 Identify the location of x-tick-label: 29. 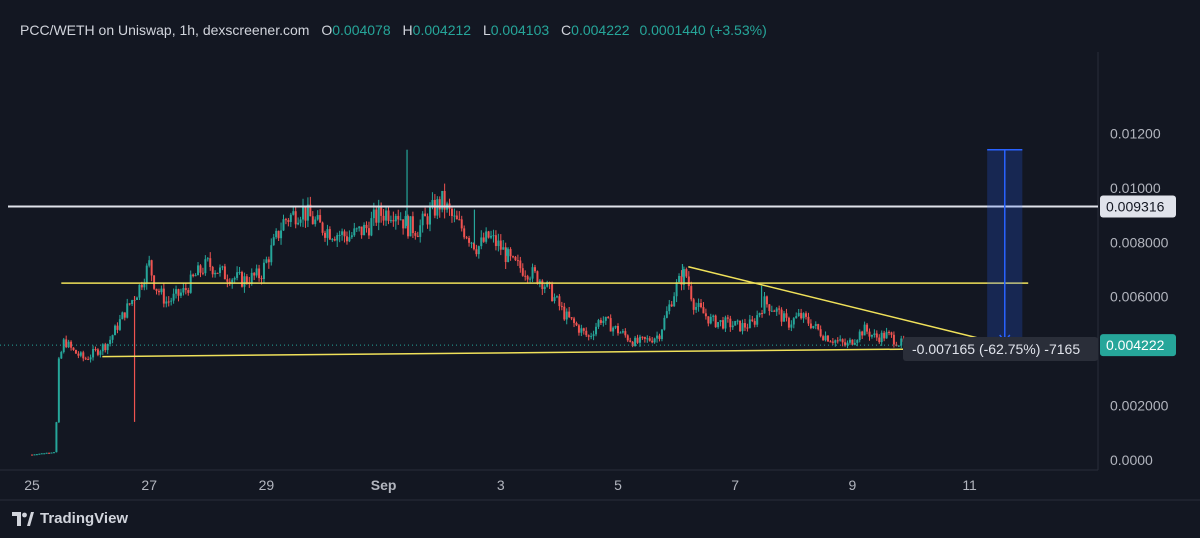
(267, 485).